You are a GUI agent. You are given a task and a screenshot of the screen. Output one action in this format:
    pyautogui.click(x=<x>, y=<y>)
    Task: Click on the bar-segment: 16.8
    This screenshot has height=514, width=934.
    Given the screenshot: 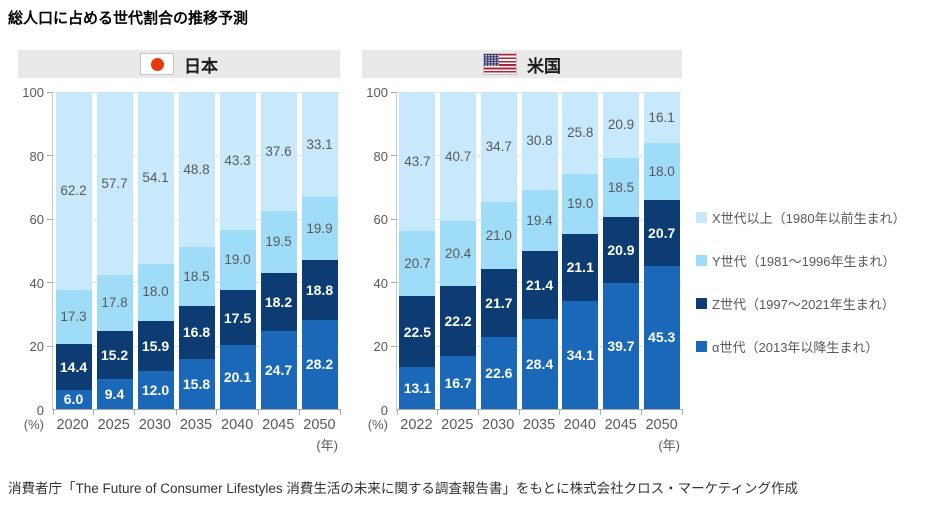 What is the action you would take?
    pyautogui.click(x=196, y=332)
    